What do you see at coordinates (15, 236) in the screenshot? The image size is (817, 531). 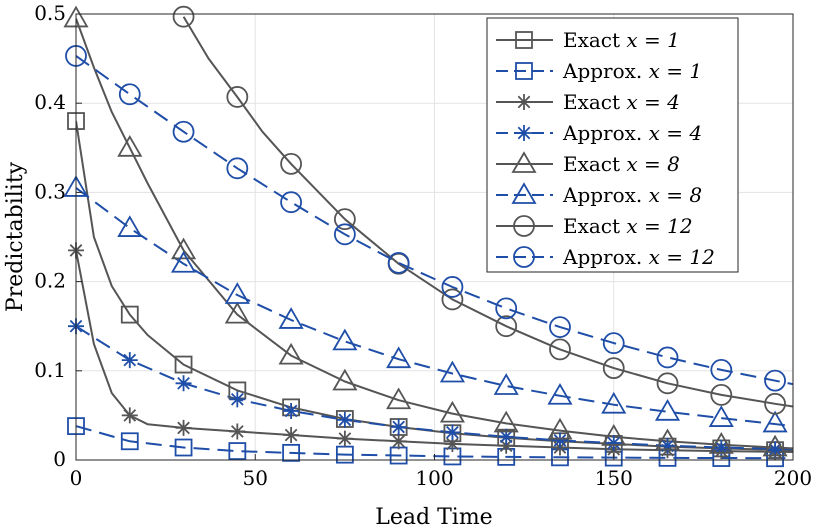 I see `y-axis-label: Predictability` at bounding box center [15, 236].